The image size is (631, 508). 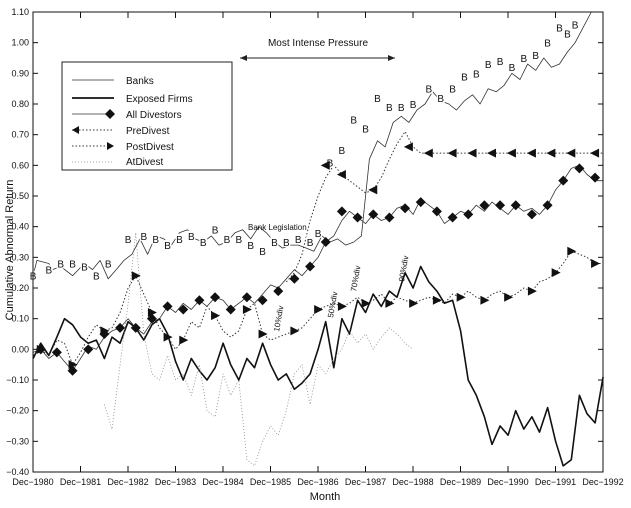 What do you see at coordinates (20, 196) in the screenshot?
I see `y-tick-label: 0.50` at bounding box center [20, 196].